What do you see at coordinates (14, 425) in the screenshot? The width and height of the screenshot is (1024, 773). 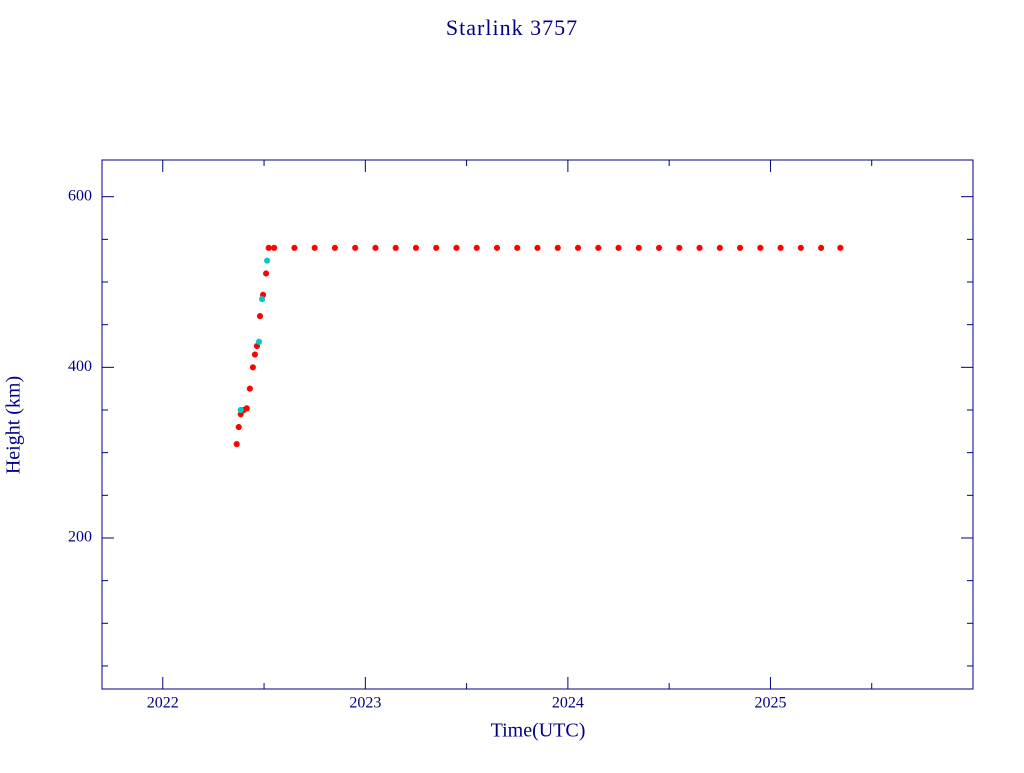 I see `y-axis-label: Height (km)` at bounding box center [14, 425].